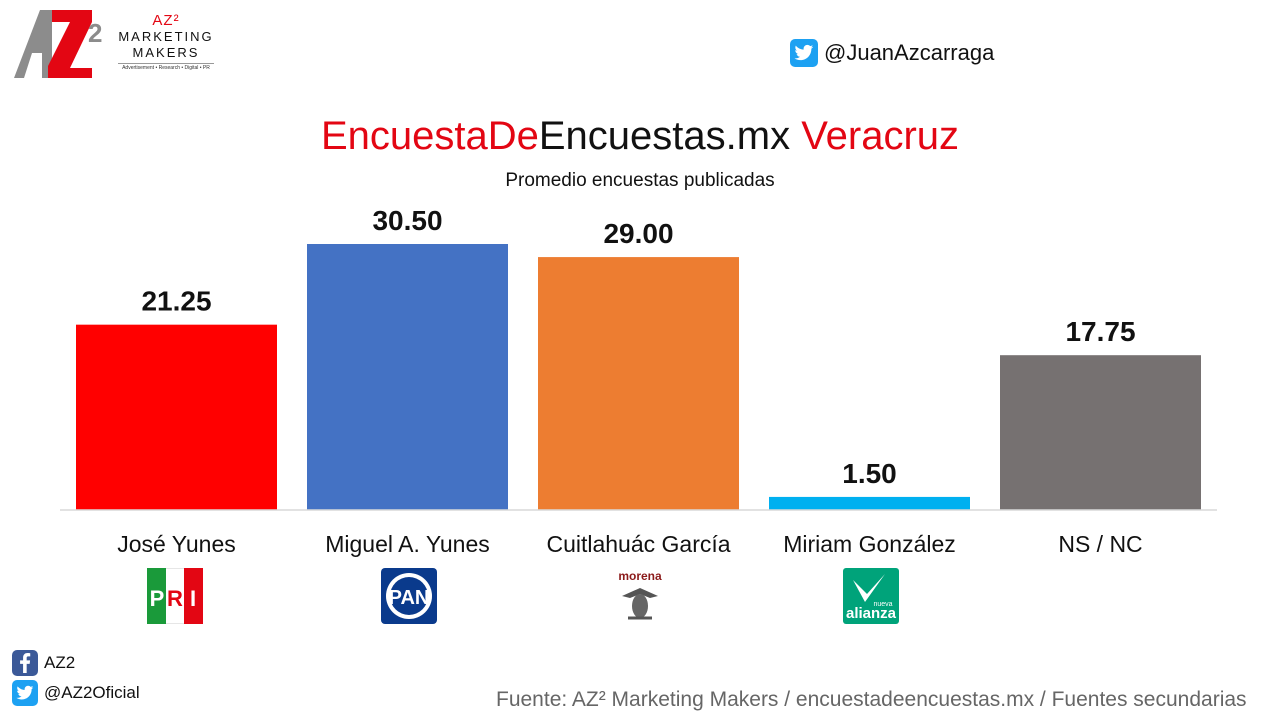 The height and width of the screenshot is (720, 1280). I want to click on facebook-link: AZ2, so click(76, 663).